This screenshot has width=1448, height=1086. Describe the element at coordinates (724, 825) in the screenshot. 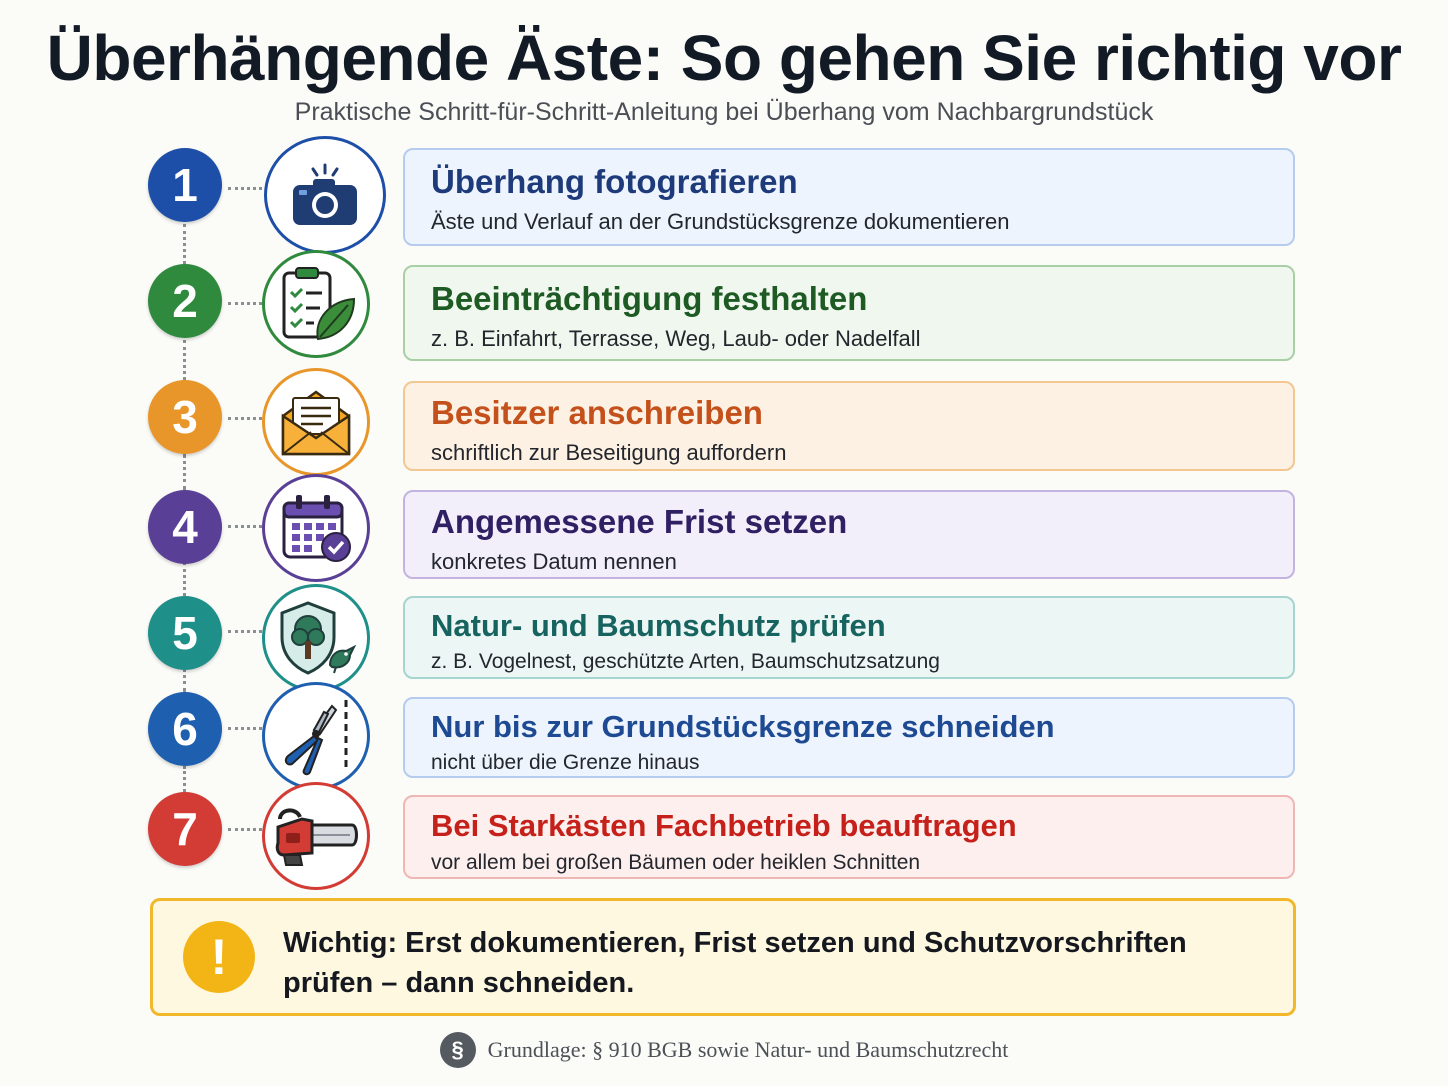

I see `step-title: Bei Starkästen Fachbetrieb beauftragen` at that location.